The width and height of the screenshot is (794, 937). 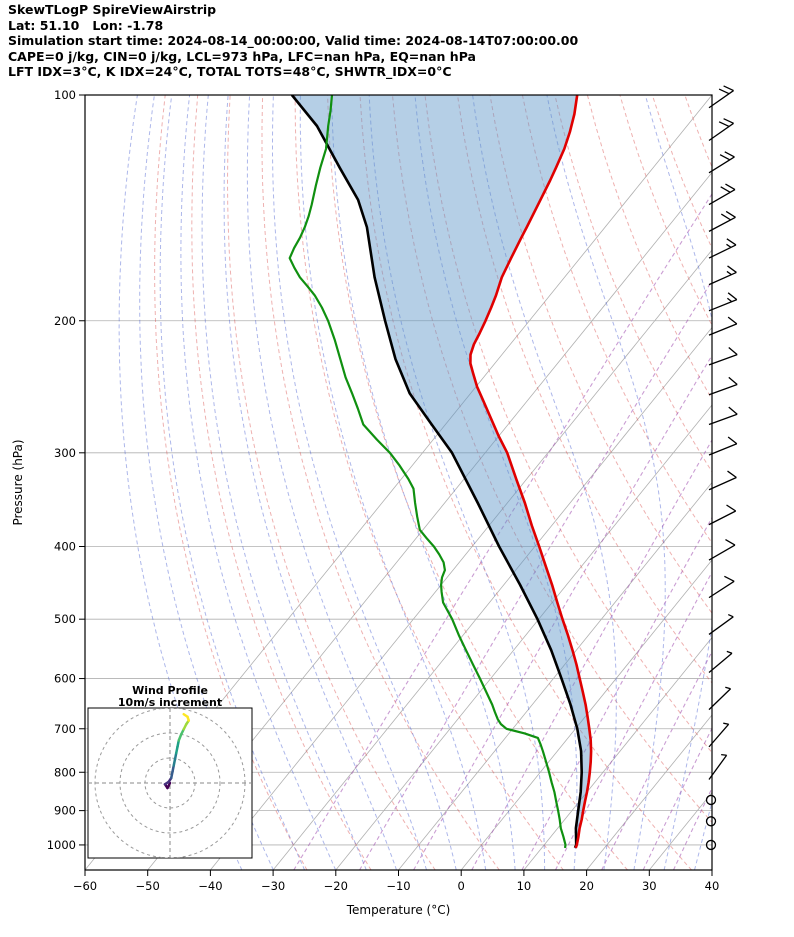 I want to click on header-title: SkewTLogP SpireViewAirstrip, so click(x=112, y=9).